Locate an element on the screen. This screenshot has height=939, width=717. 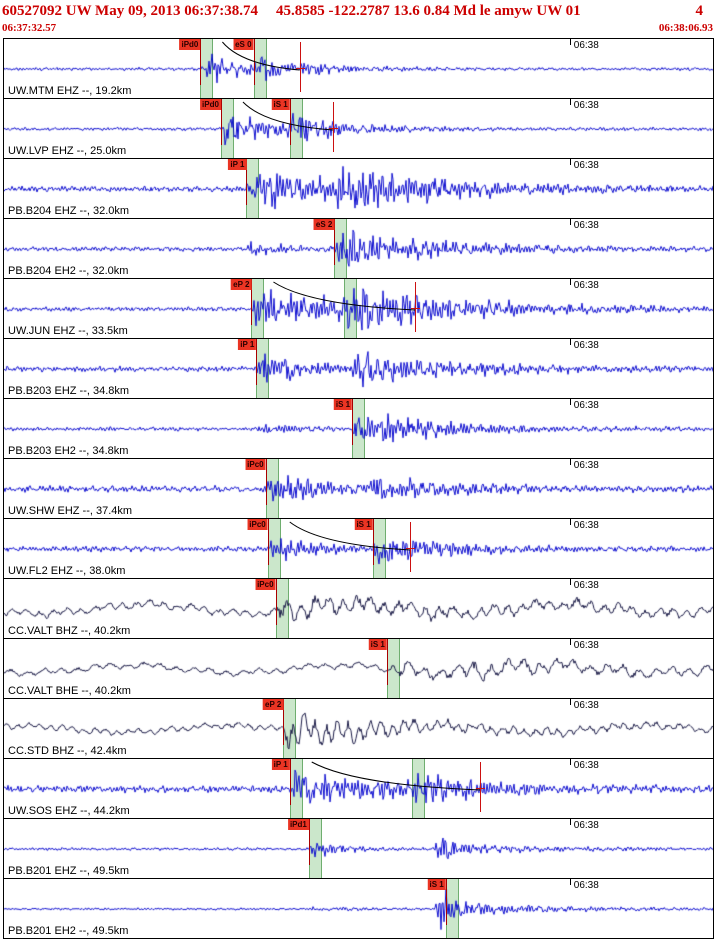
station-label: UW.SHW EHZ --, 37.4km is located at coordinates (70, 511).